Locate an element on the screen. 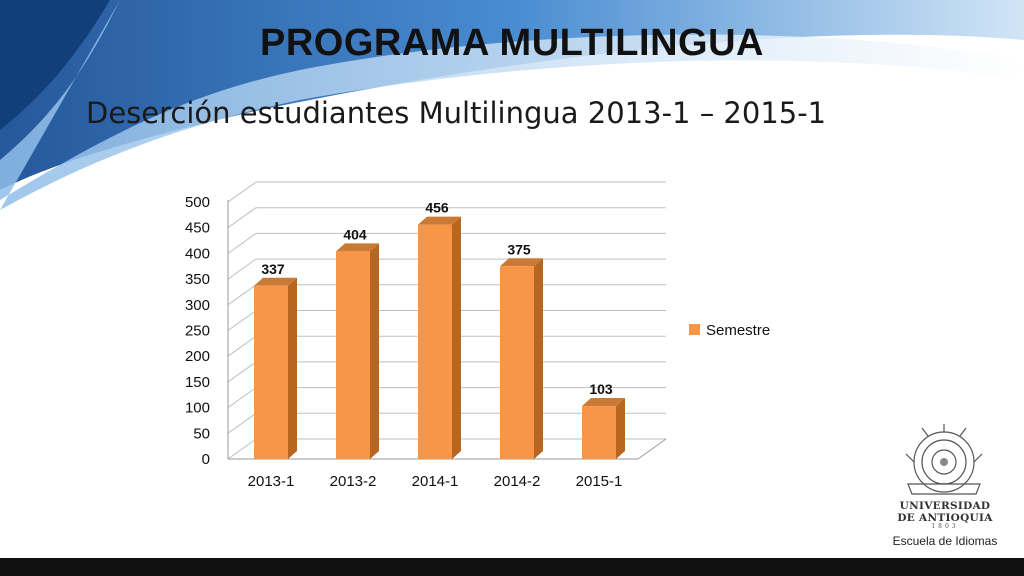 This screenshot has width=1024, height=576. school-name: Escuela de Idiomas is located at coordinates (945, 541).